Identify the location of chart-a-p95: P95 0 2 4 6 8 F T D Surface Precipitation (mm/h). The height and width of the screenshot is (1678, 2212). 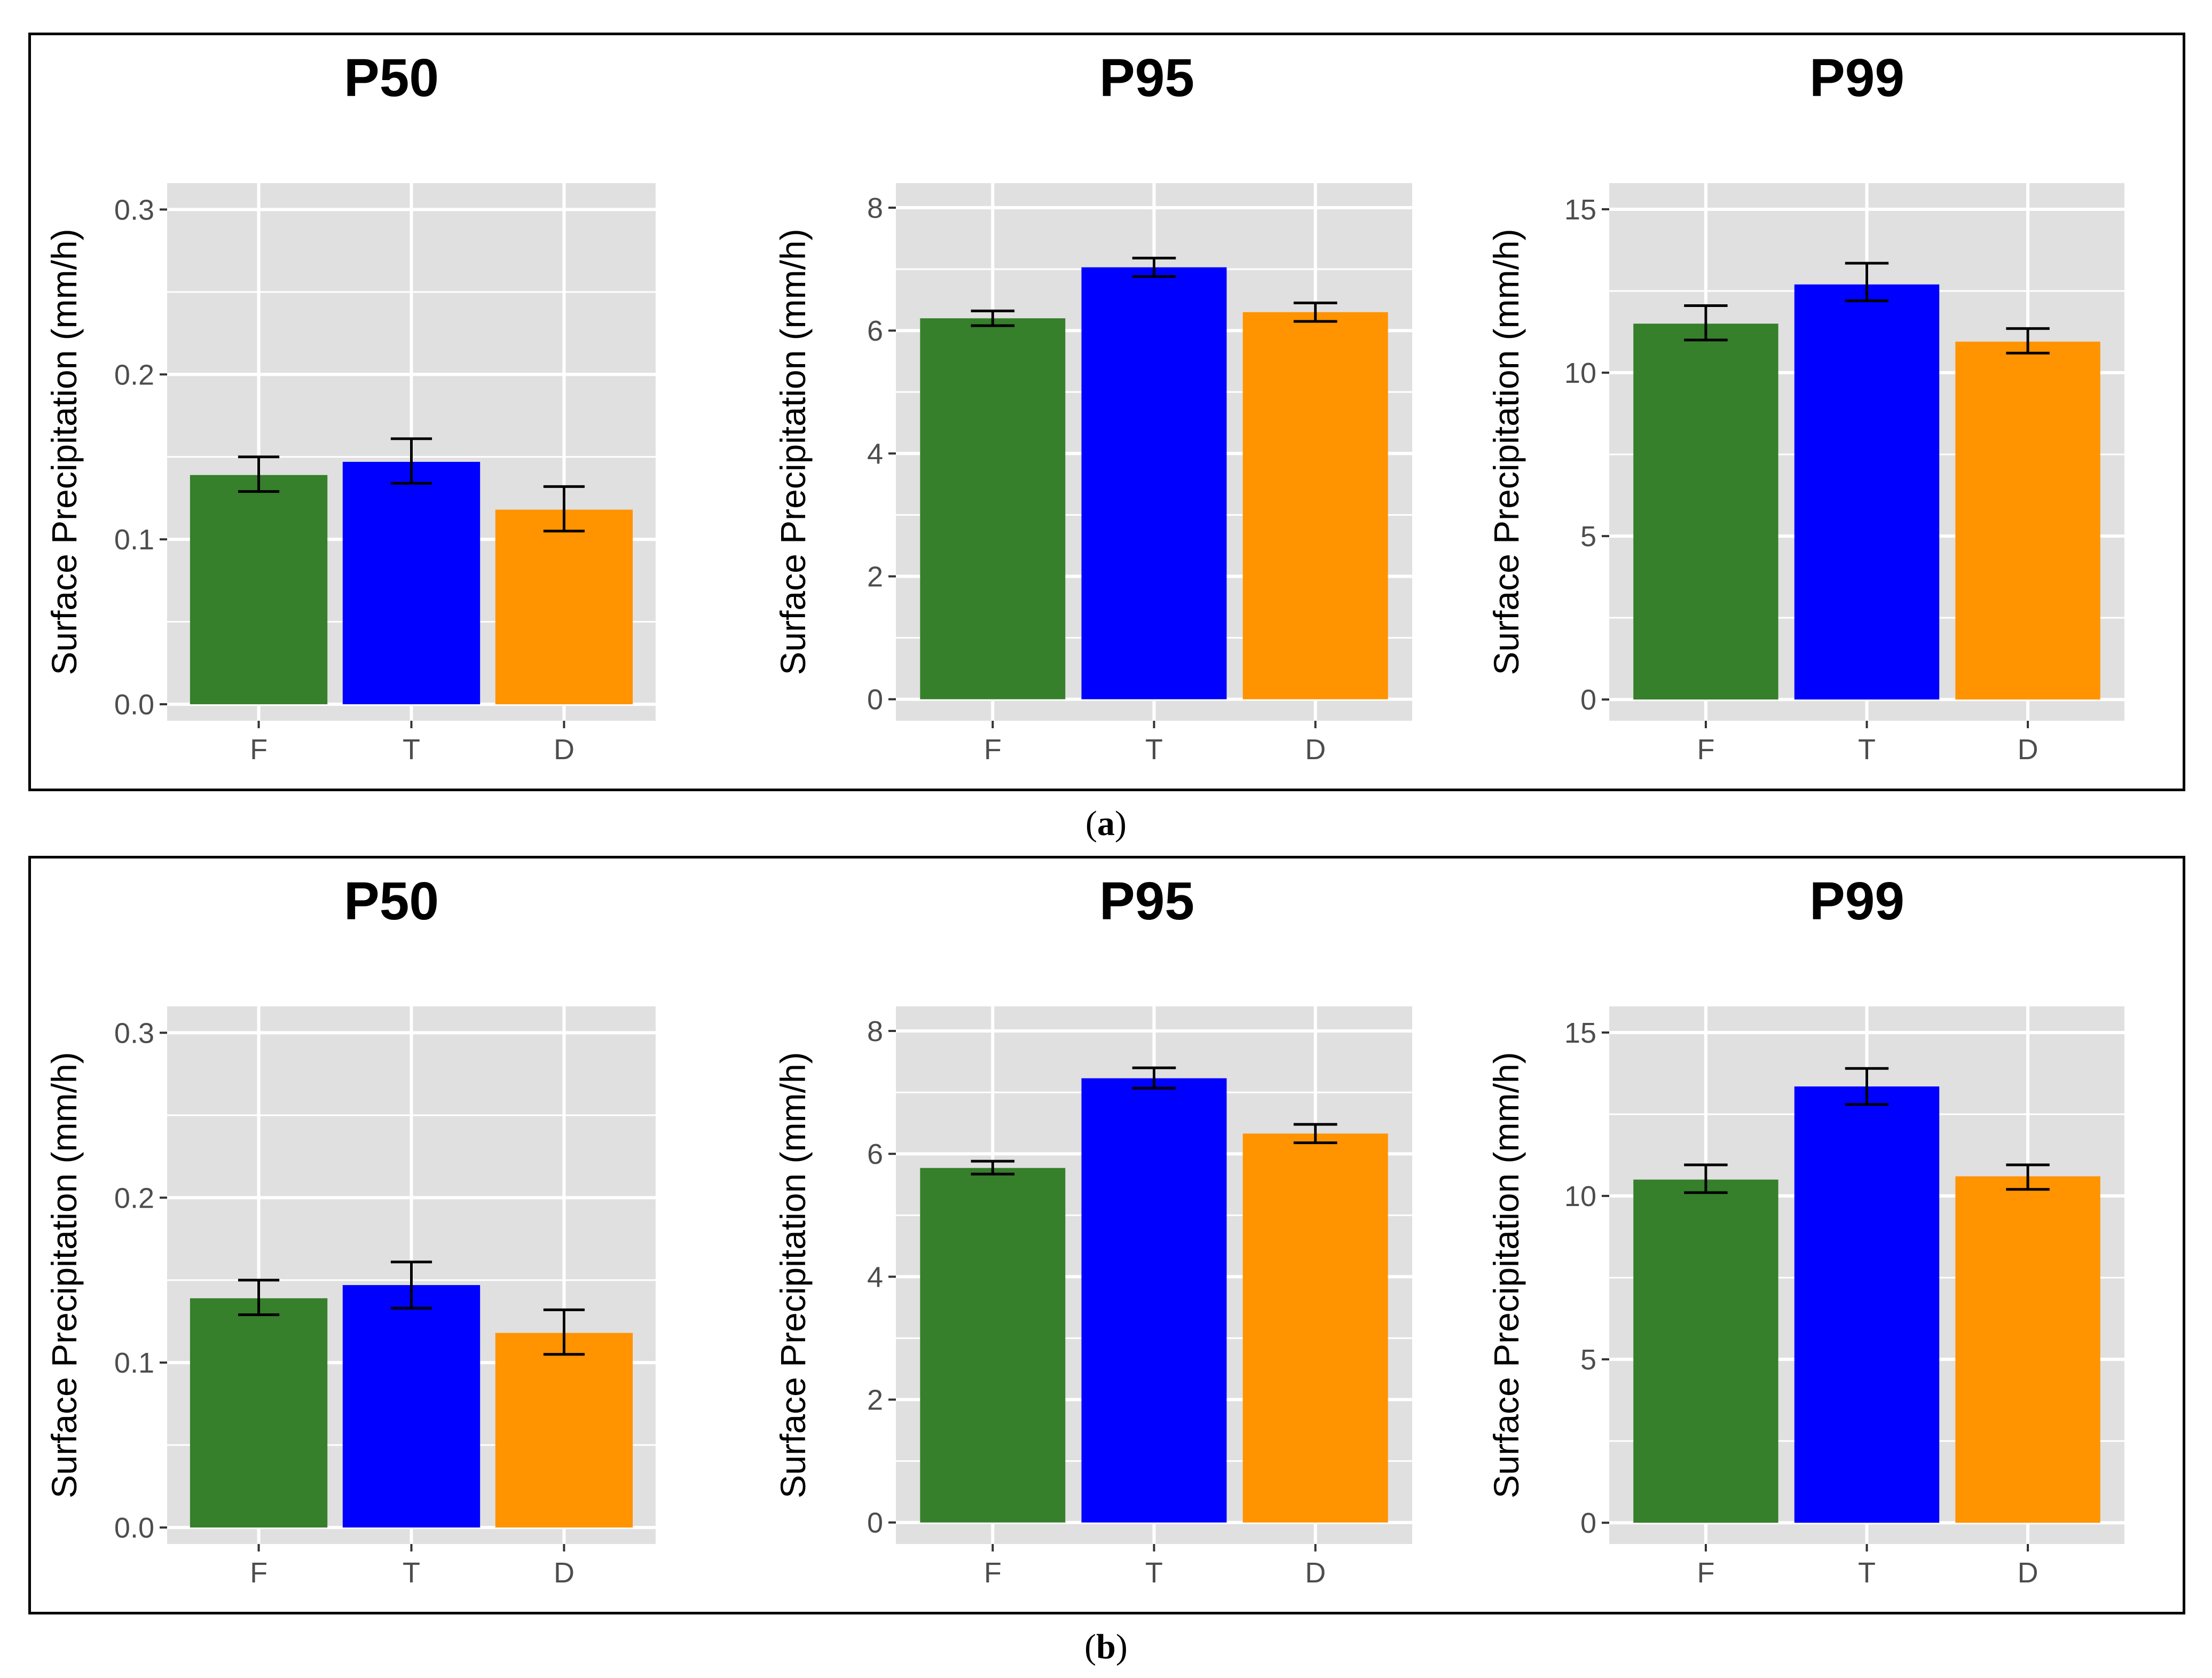
(1092, 407).